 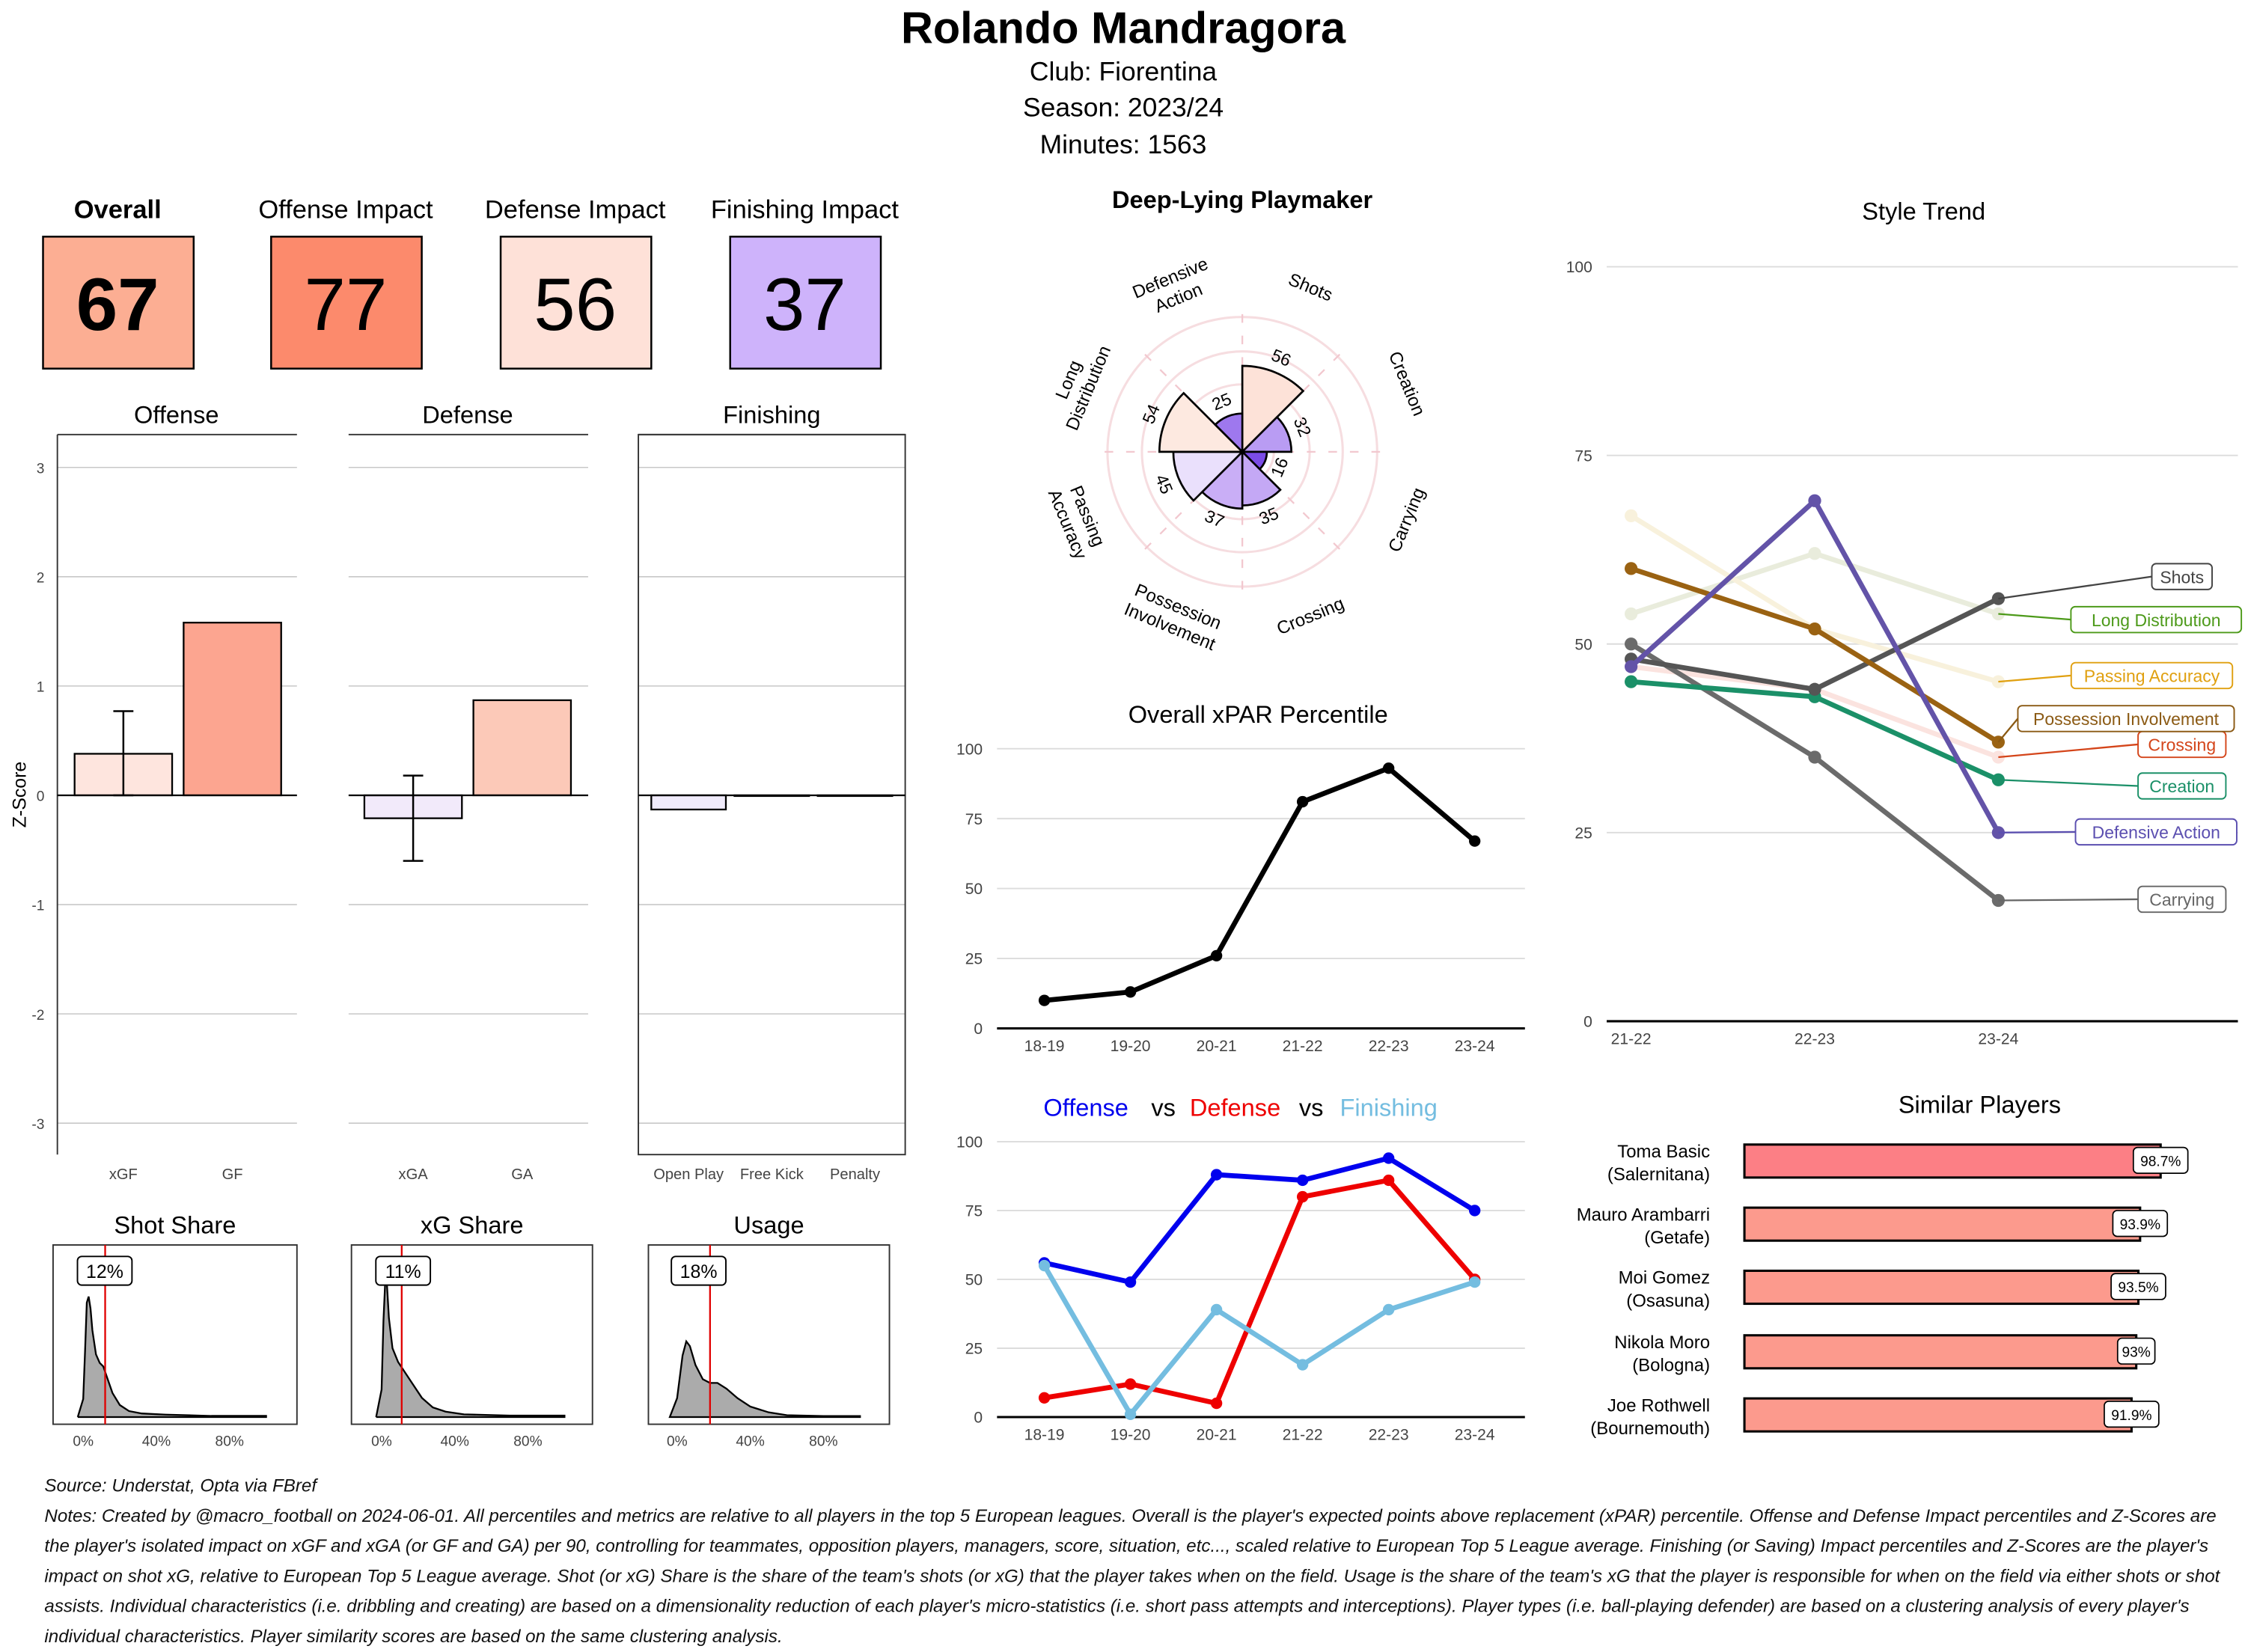 What do you see at coordinates (1163, 1107) in the screenshot?
I see `chart-title-part: vs` at bounding box center [1163, 1107].